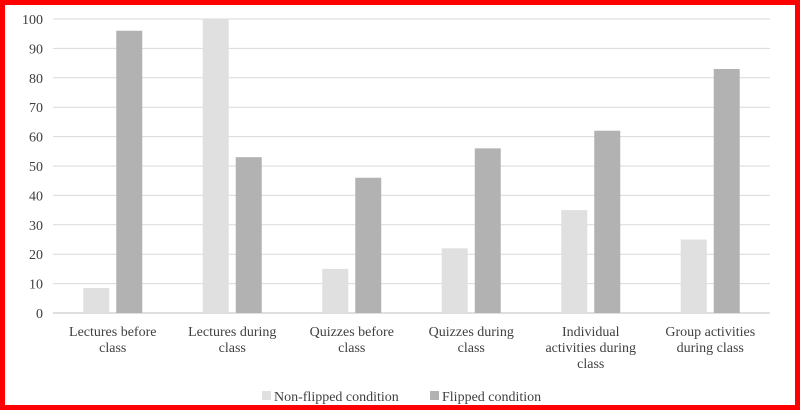 This screenshot has width=800, height=410. Describe the element at coordinates (112, 332) in the screenshot. I see `x-category-label: Lectures before` at that location.